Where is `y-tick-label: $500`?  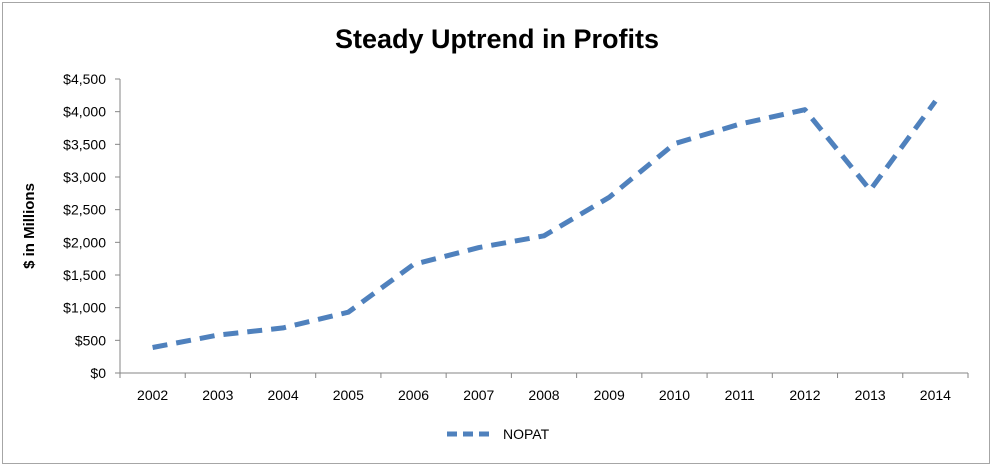
y-tick-label: $500 is located at coordinates (90, 340).